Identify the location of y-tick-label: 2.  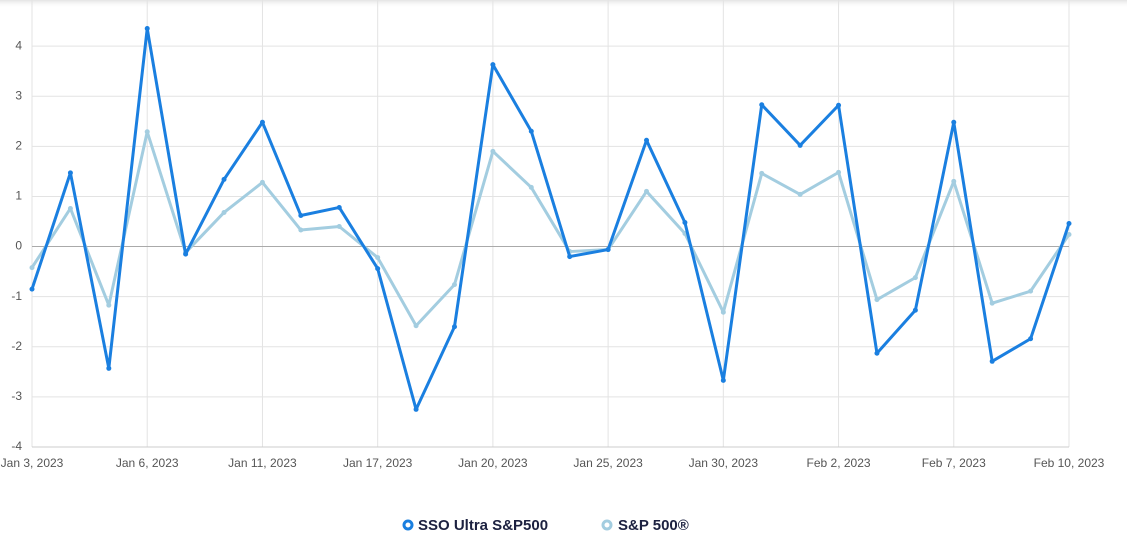
(18, 145).